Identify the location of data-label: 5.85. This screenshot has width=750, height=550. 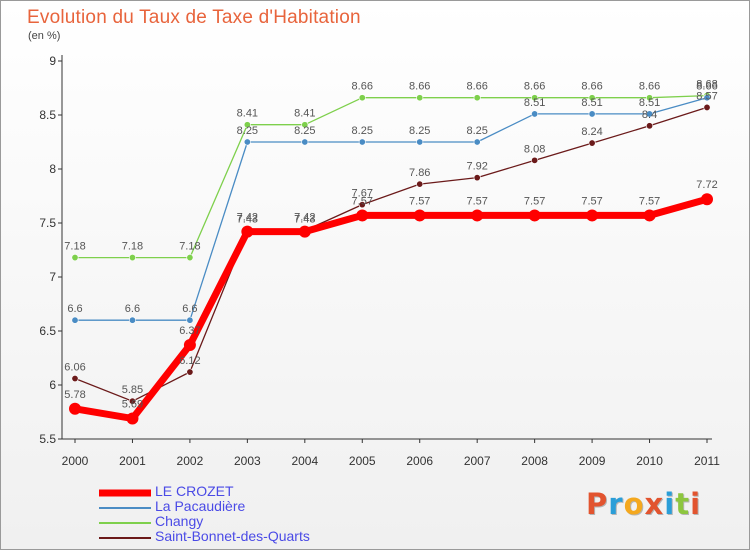
(132, 390).